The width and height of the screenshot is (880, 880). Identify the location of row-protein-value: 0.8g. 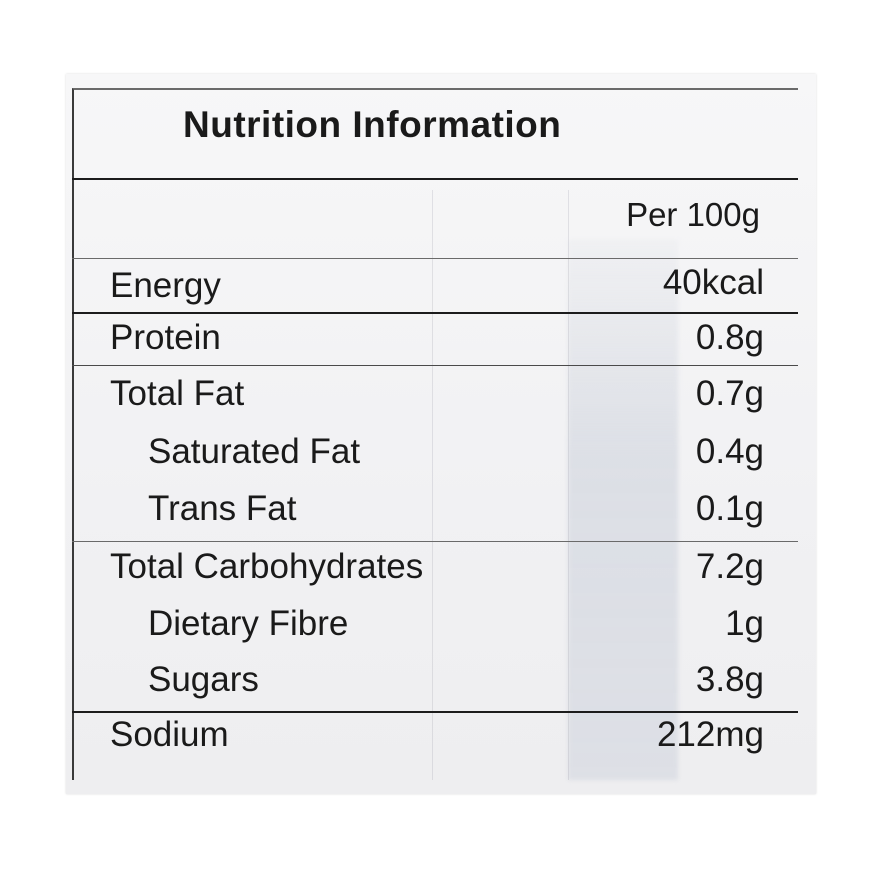
(729, 337).